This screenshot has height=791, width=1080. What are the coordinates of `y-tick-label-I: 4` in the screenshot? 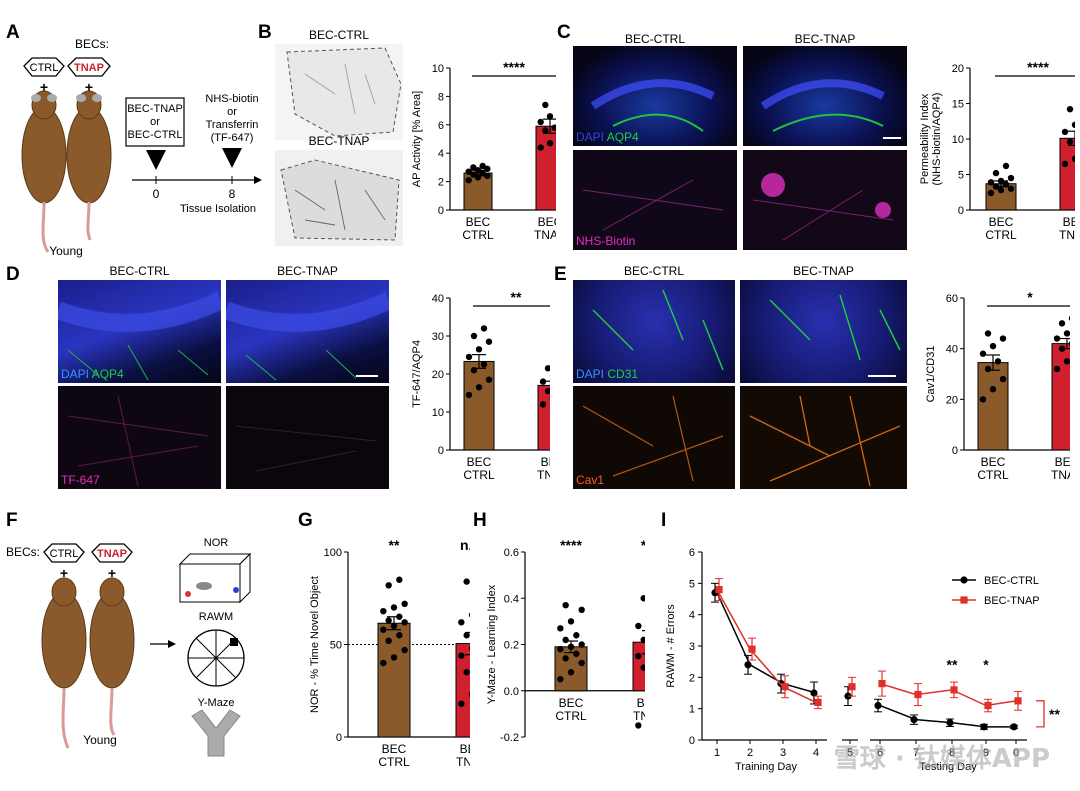 It's located at (692, 616).